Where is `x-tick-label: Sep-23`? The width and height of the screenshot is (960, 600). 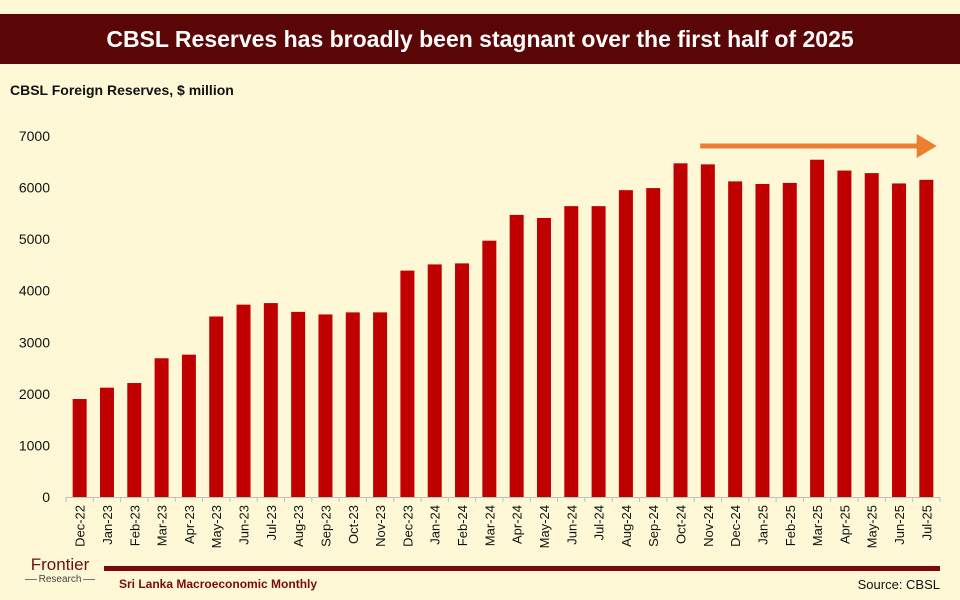
x-tick-label: Sep-23 is located at coordinates (325, 526).